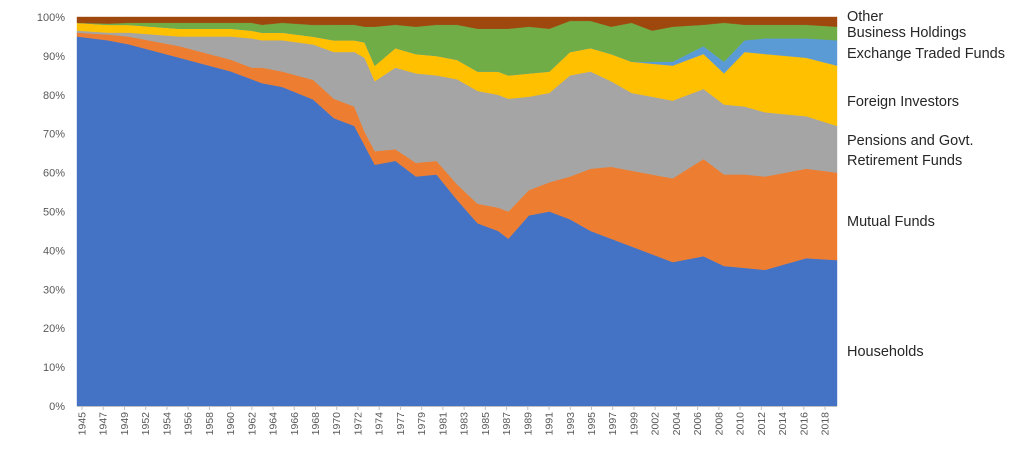 The height and width of the screenshot is (461, 1024). Describe the element at coordinates (359, 424) in the screenshot. I see `x-tick-label: 1972` at that location.